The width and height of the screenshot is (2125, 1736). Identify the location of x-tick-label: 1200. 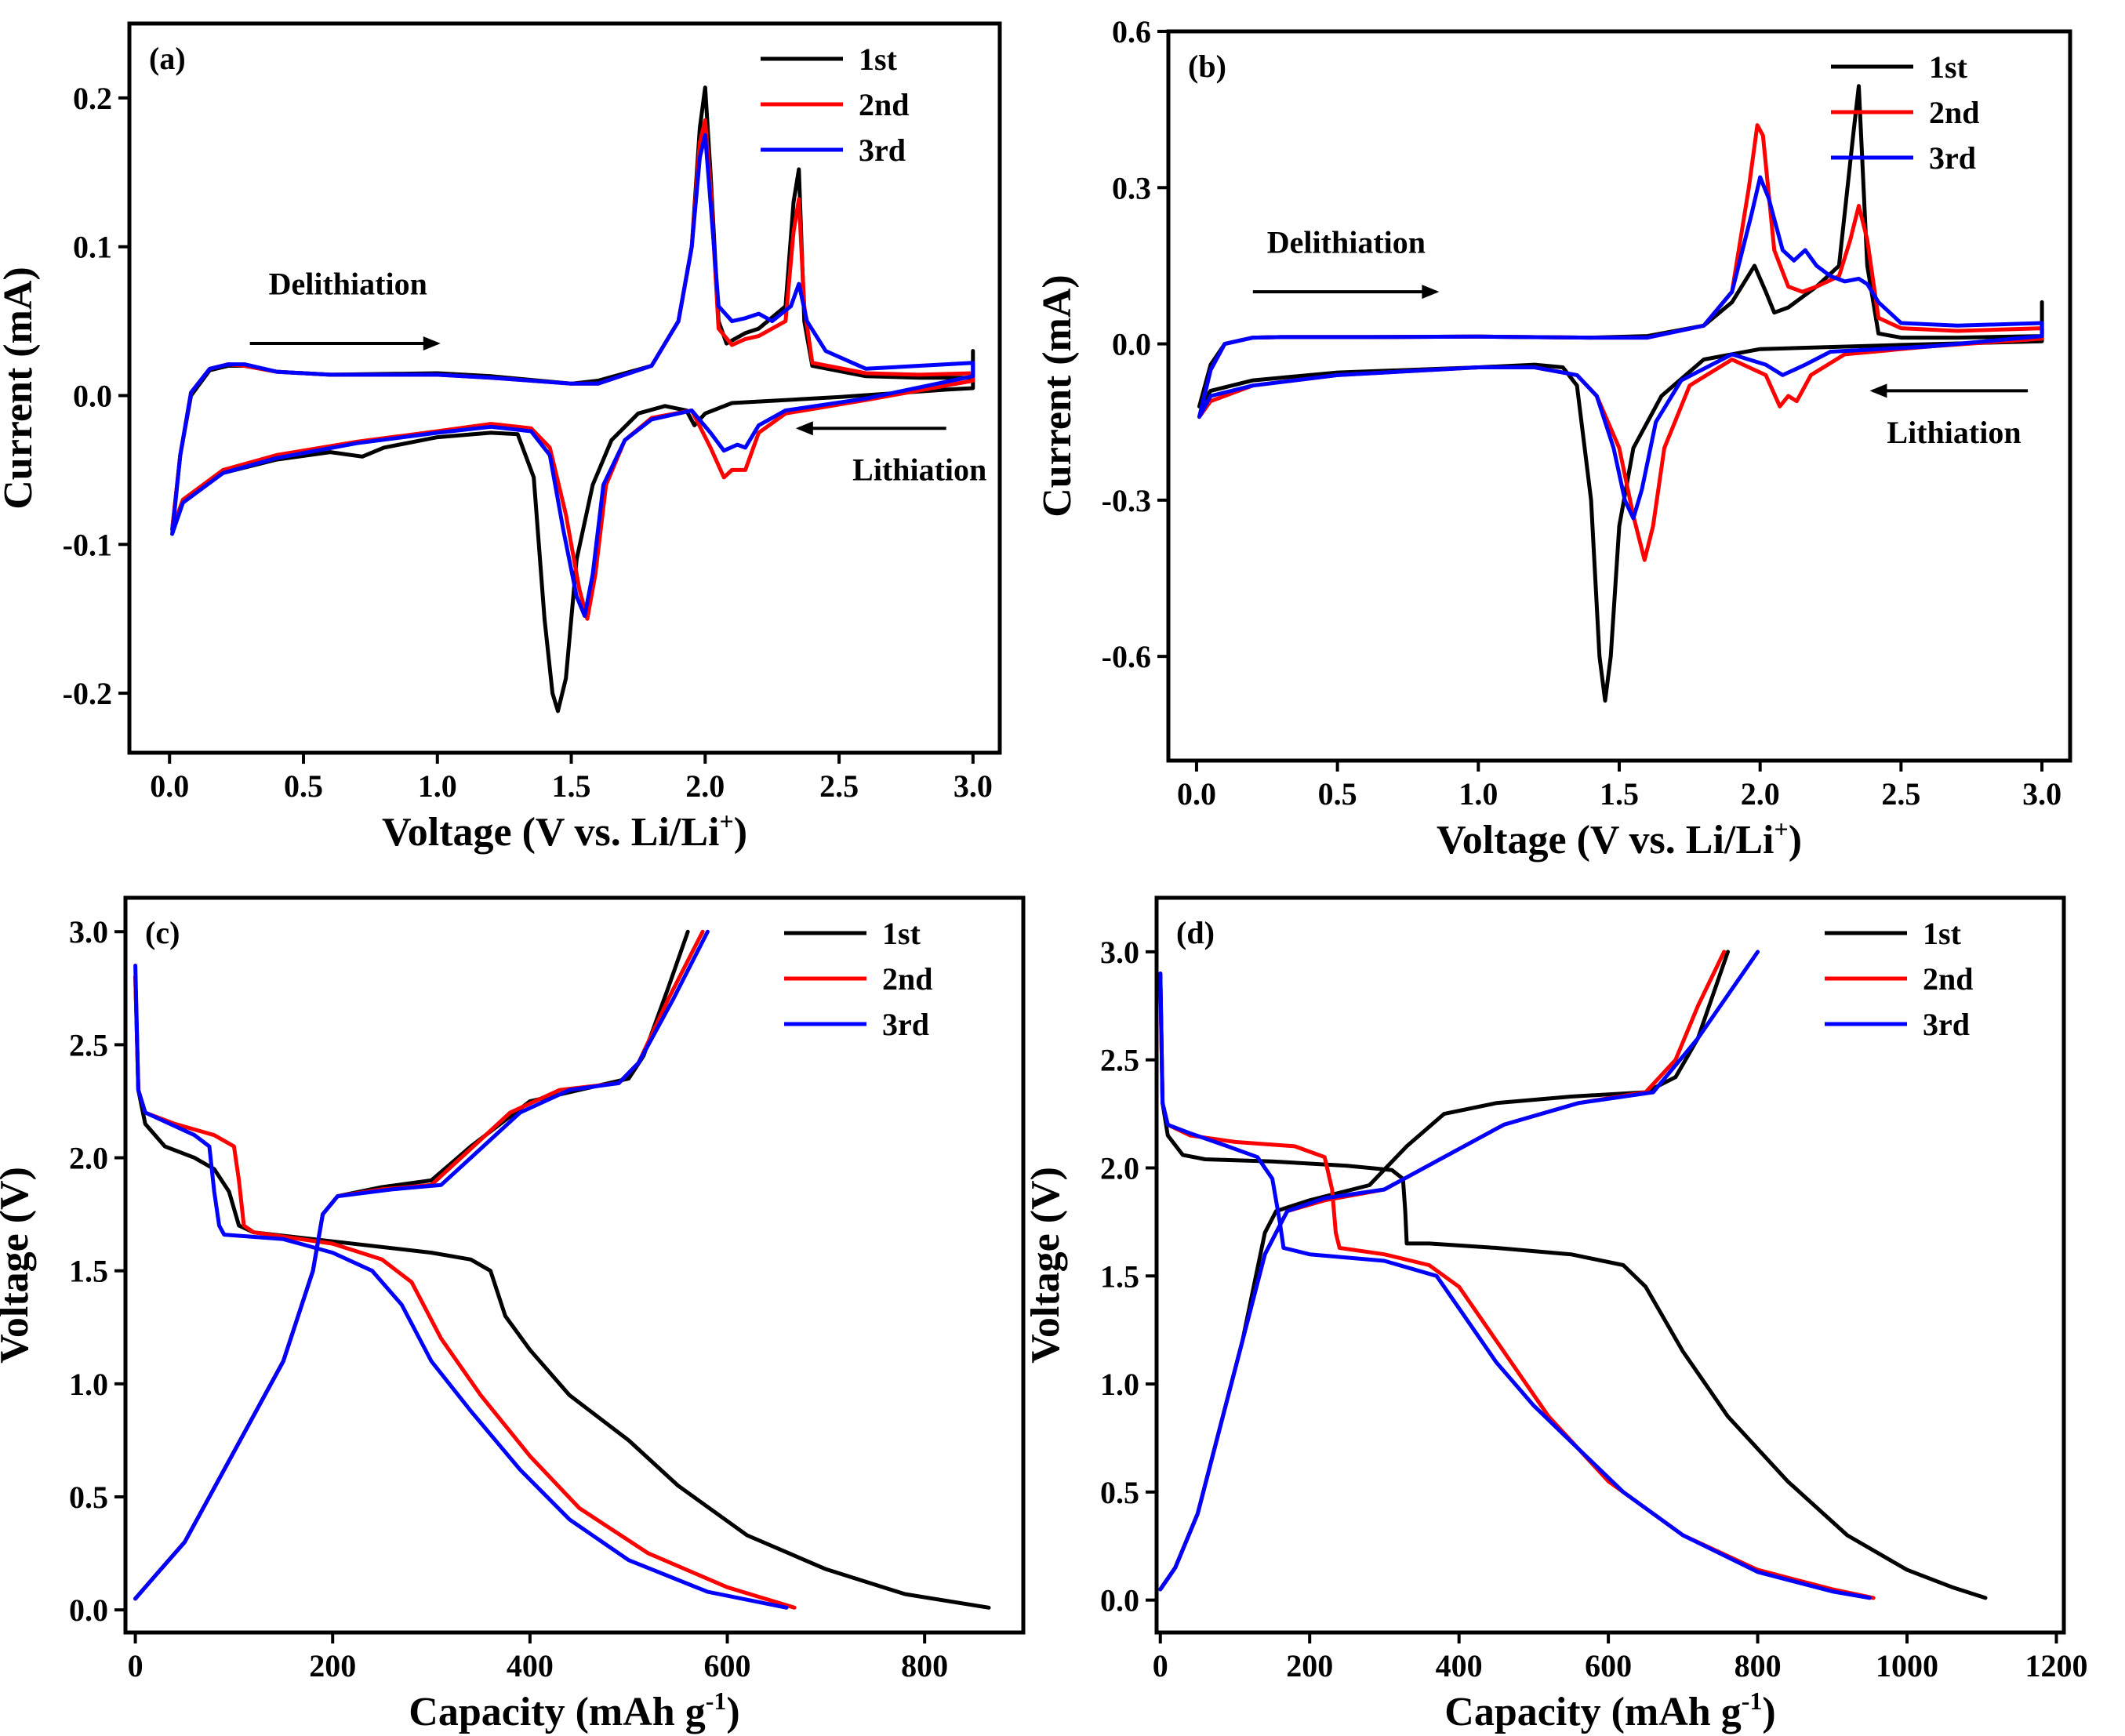
(2056, 1665).